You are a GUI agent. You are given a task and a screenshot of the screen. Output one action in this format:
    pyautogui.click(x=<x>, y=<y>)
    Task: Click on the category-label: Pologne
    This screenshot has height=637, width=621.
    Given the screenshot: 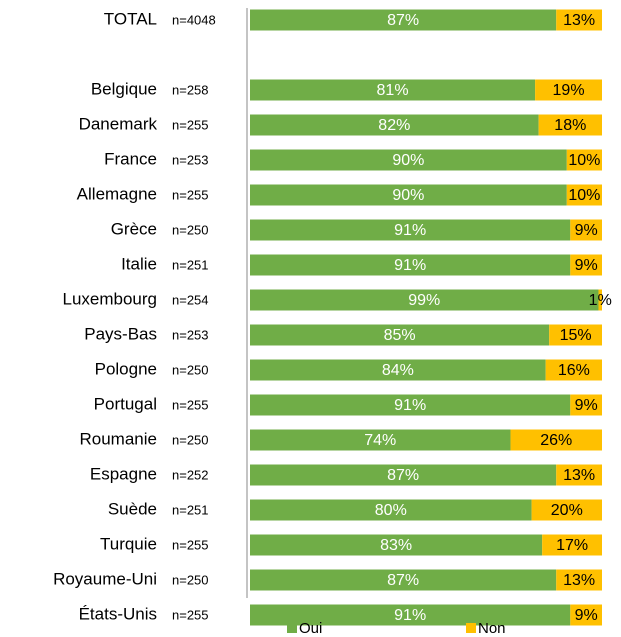 What is the action you would take?
    pyautogui.click(x=126, y=368)
    